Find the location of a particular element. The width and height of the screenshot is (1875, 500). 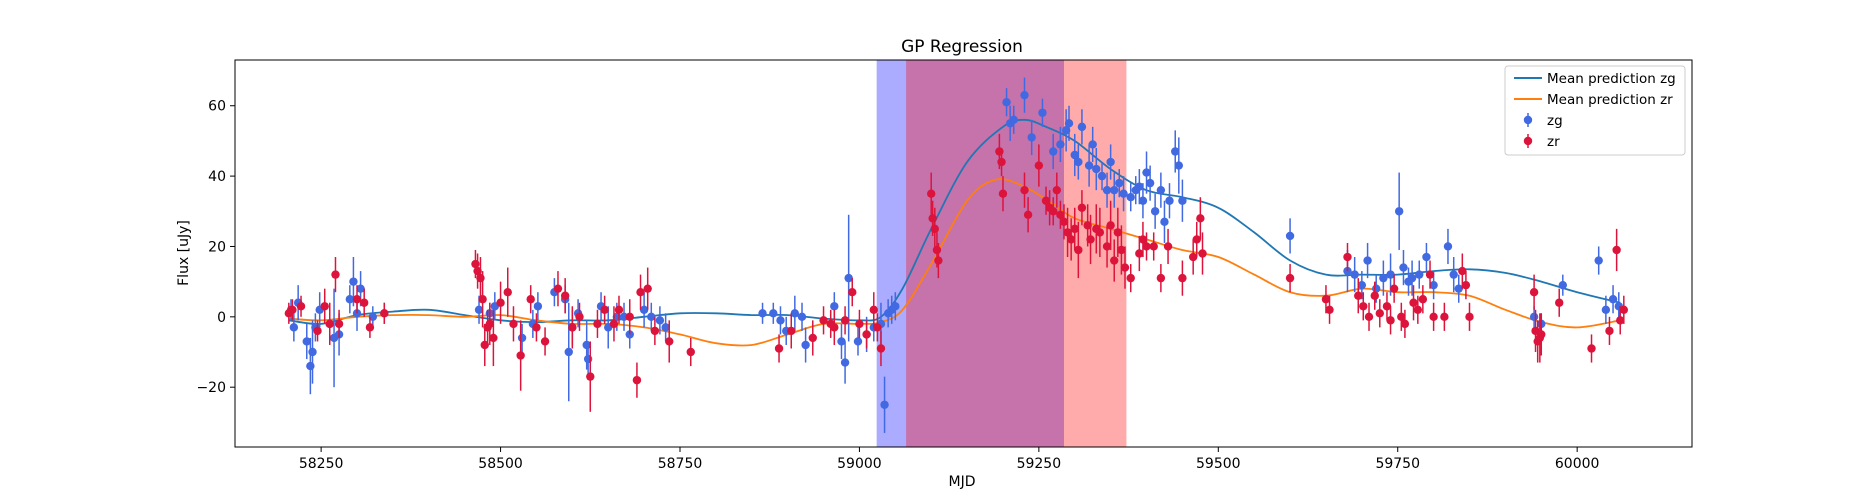

x-tick-label-59500: 59500 is located at coordinates (1218, 464).